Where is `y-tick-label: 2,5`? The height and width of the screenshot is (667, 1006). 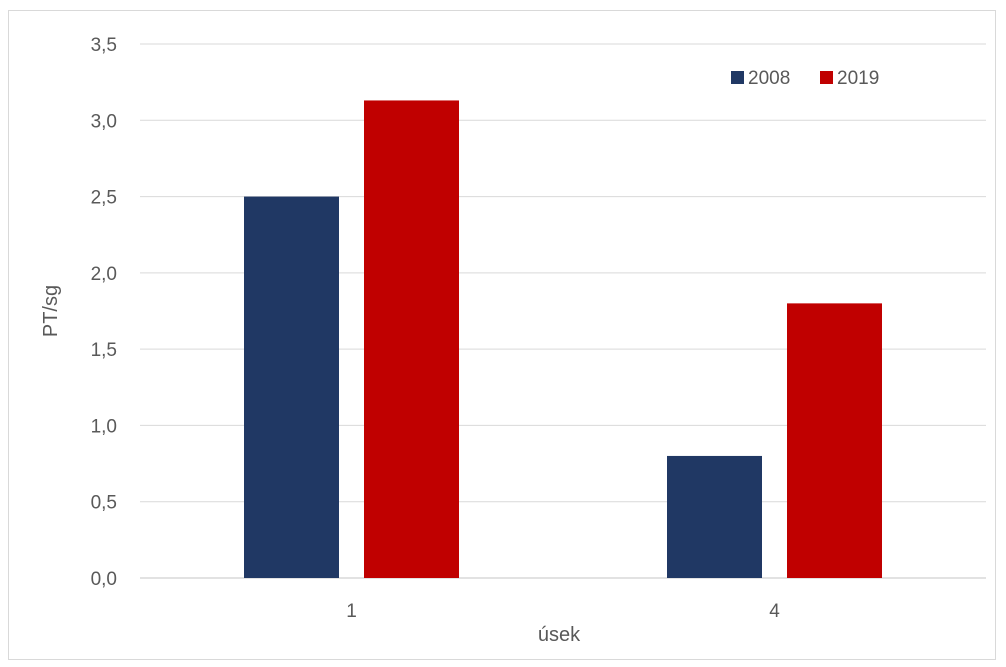
y-tick-label: 2,5 is located at coordinates (104, 198).